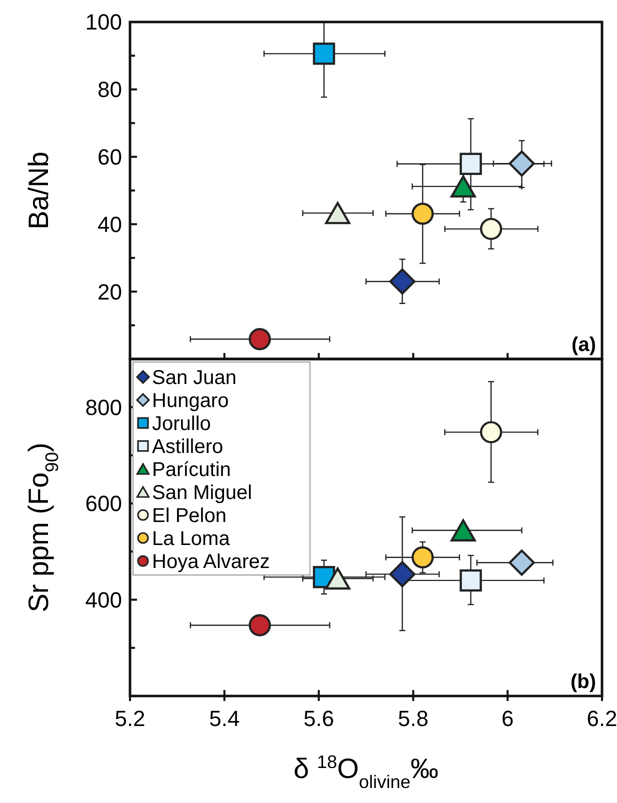 The width and height of the screenshot is (617, 803). Describe the element at coordinates (191, 539) in the screenshot. I see `legend-label: La Loma` at that location.